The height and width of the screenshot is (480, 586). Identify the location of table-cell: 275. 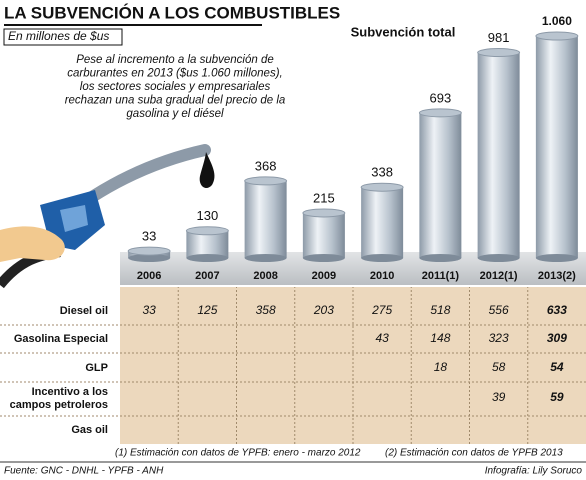
(381, 310).